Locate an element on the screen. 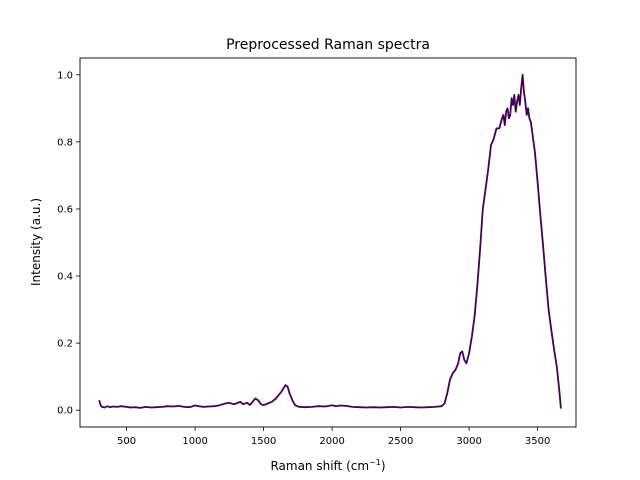 The width and height of the screenshot is (640, 480). x-tick-label: 2000 is located at coordinates (331, 441).